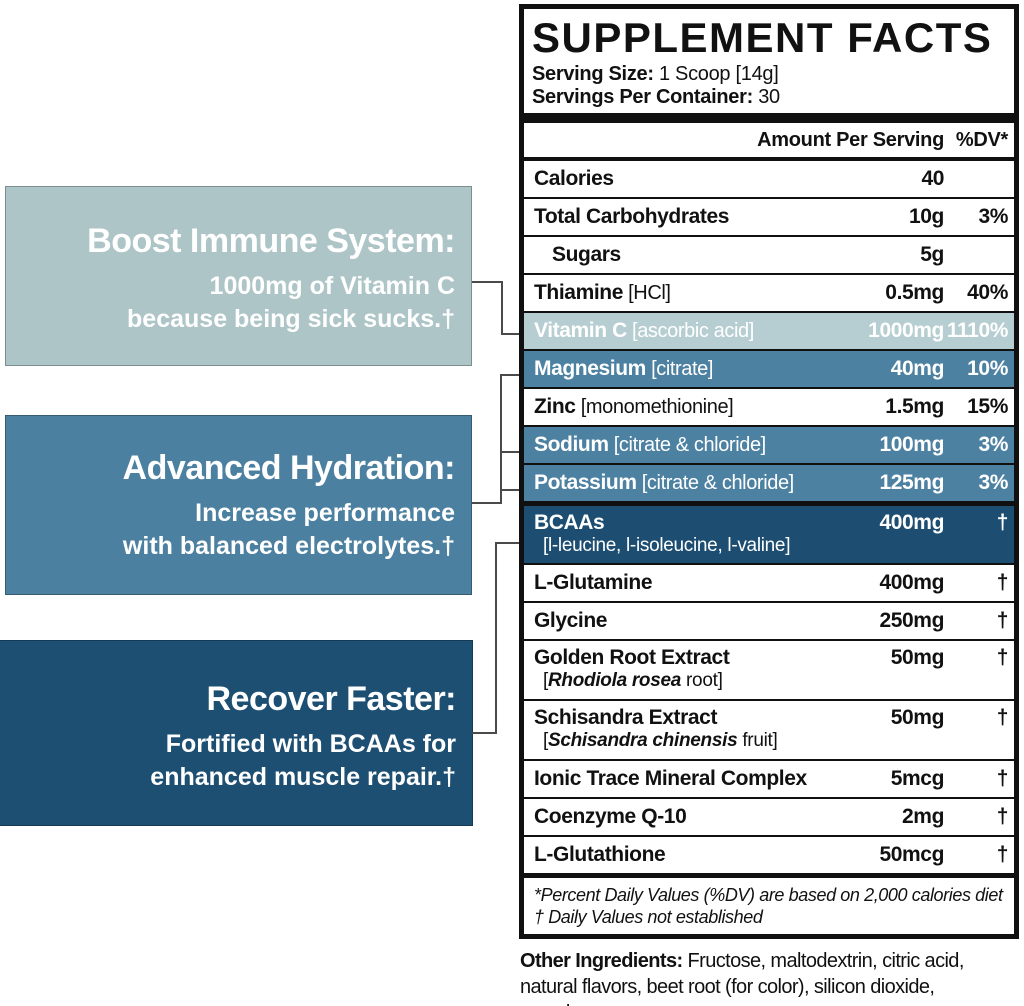  What do you see at coordinates (496, 638) in the screenshot?
I see `connector-recover-v` at bounding box center [496, 638].